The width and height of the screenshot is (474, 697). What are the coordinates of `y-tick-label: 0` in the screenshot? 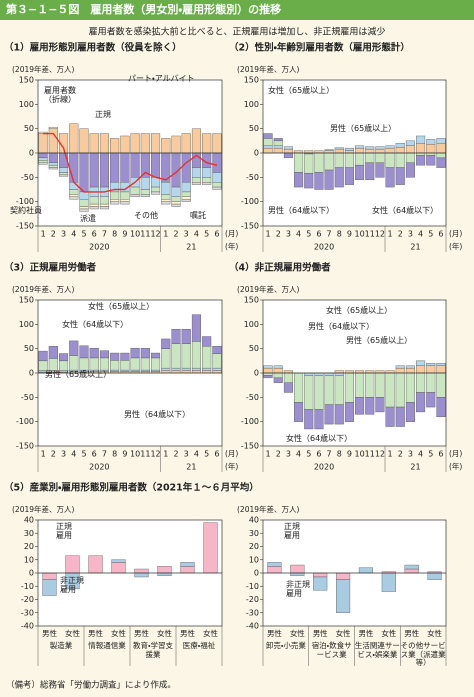 It's located at (256, 573).